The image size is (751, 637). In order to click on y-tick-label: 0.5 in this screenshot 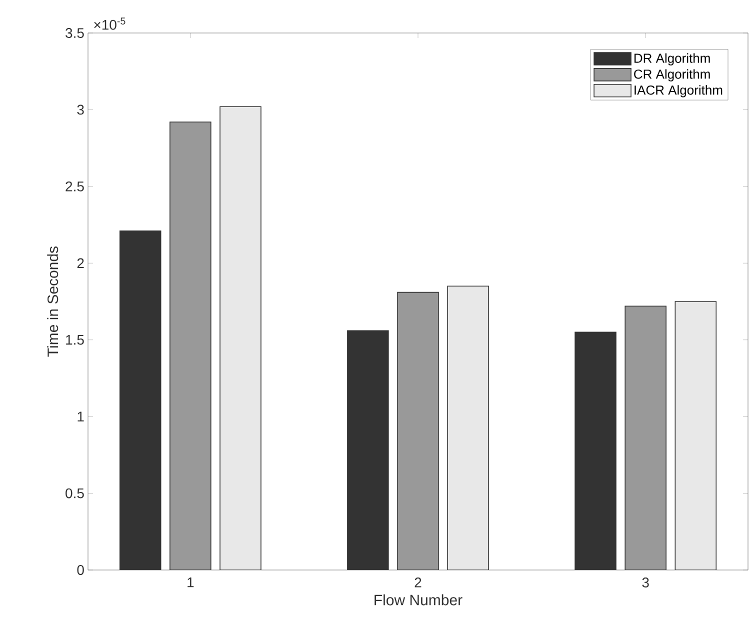, I will do `click(75, 493)`.